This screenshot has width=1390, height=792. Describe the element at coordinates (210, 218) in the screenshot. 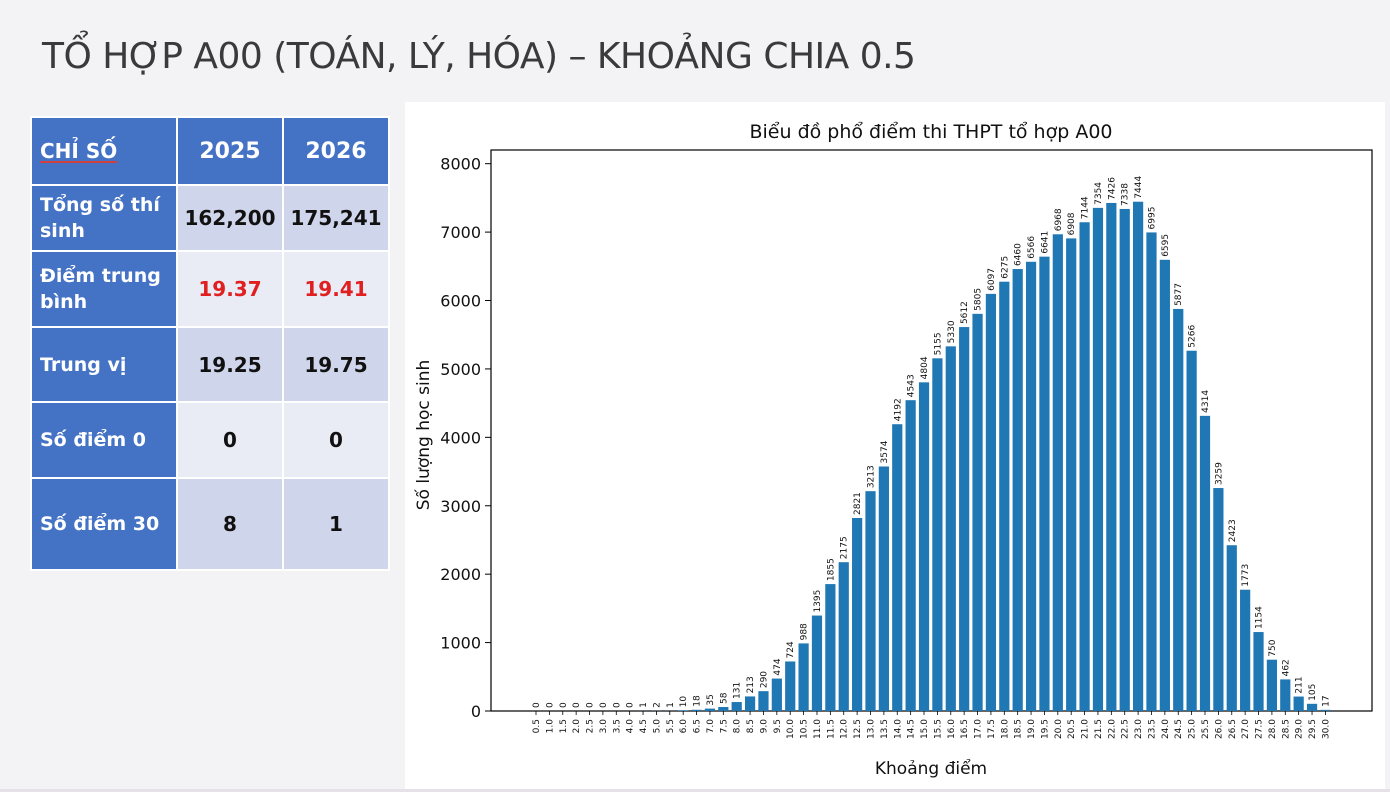

I see `table-row: Tổng số thí sinh 162,200 175,241` at that location.